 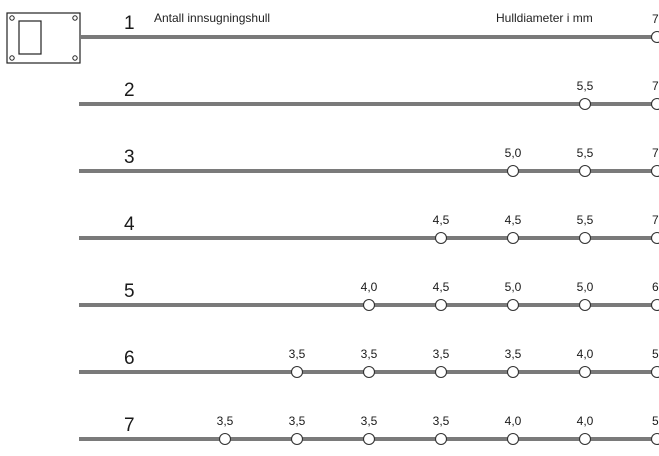 I want to click on pipe-row-3: 3 5,0 5,5 7,, so click(x=369, y=162).